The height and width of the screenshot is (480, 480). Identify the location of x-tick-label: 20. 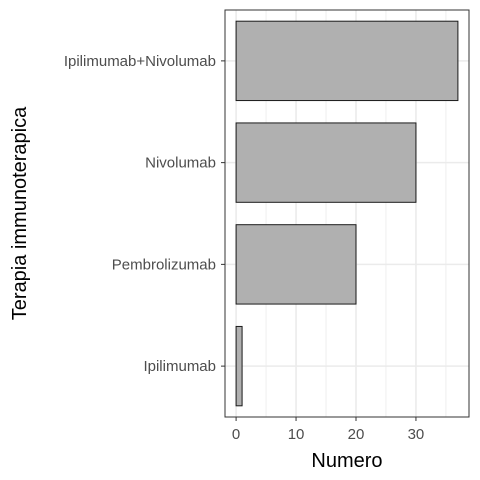
(356, 434).